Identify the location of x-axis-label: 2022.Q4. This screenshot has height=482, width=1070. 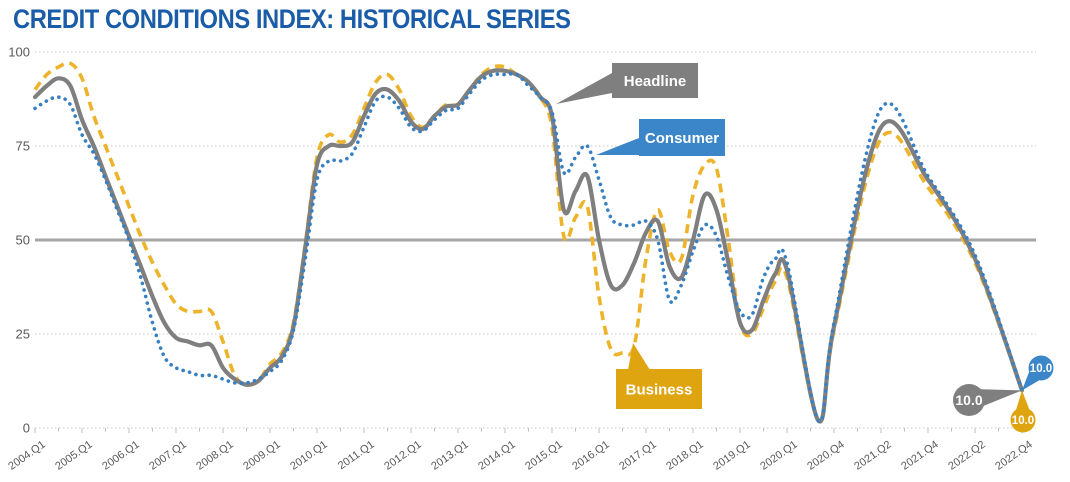
(1013, 456).